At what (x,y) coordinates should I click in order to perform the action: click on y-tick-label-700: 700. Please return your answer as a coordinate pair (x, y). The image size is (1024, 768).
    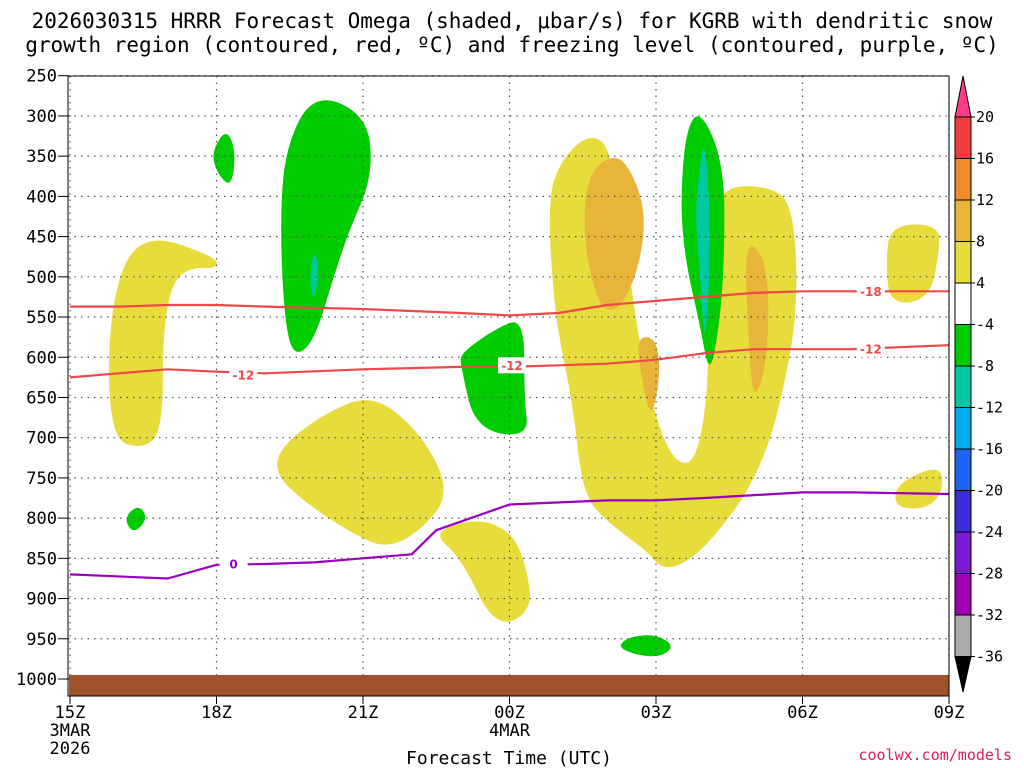
    Looking at the image, I should click on (41, 439).